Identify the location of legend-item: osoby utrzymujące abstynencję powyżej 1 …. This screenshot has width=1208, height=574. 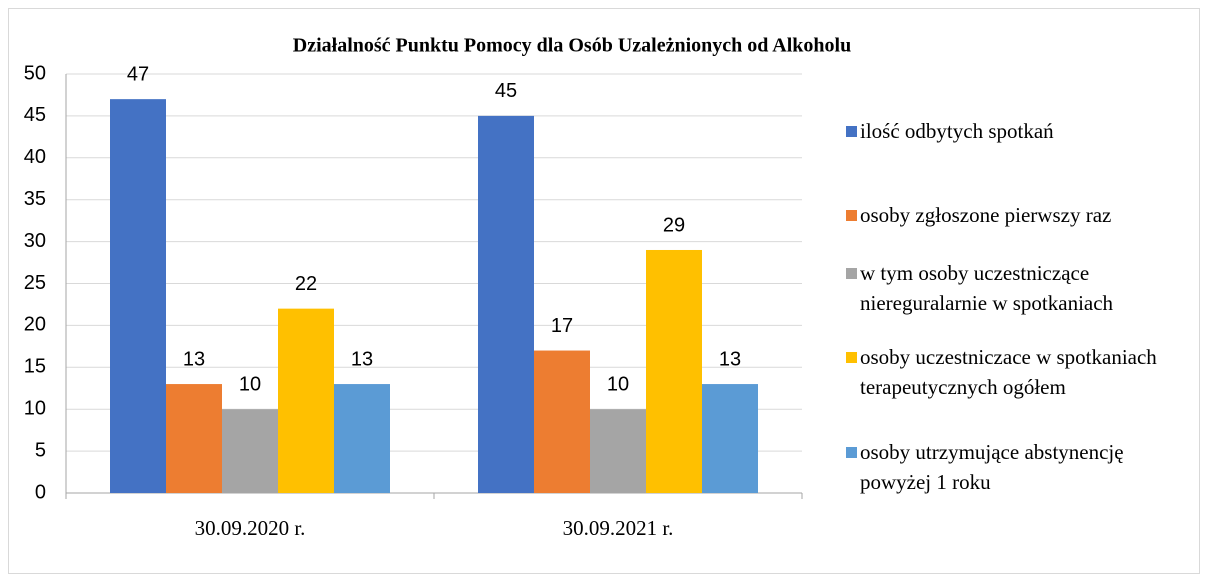
(1018, 467).